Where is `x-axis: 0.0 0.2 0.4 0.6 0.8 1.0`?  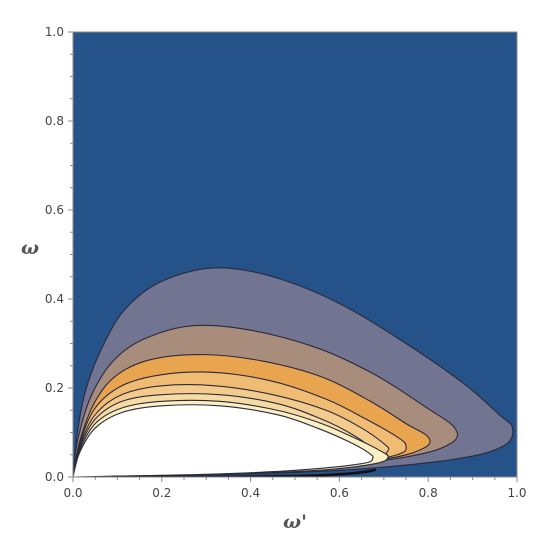
x-axis: 0.0 0.2 0.4 0.6 0.8 1.0 is located at coordinates (295, 488).